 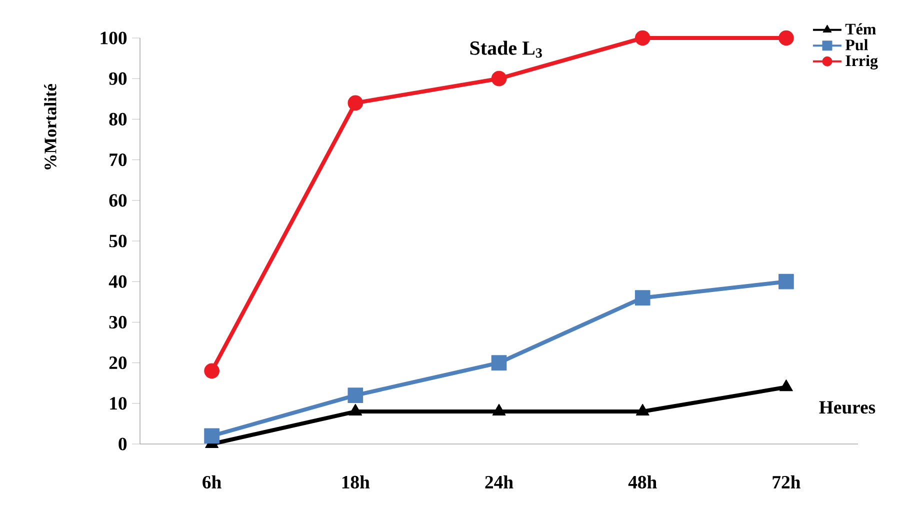 I want to click on x-tick-label: 24h, so click(x=499, y=481).